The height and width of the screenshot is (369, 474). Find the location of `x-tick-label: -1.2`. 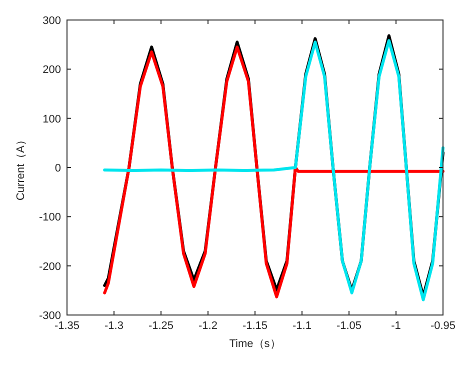

x-tick-label: -1.2 is located at coordinates (208, 326).